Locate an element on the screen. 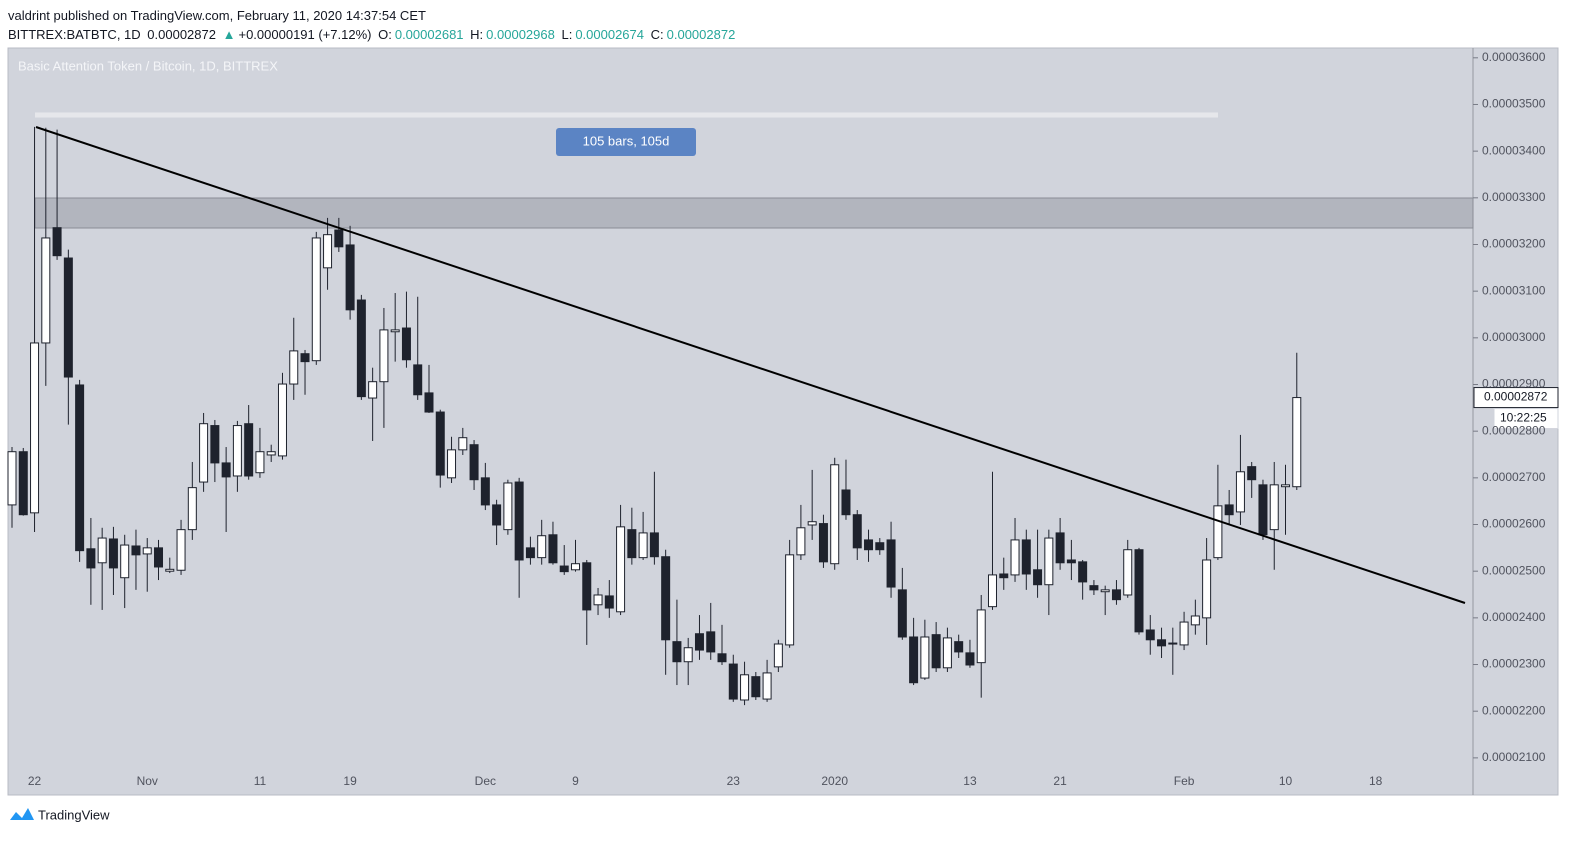 The width and height of the screenshot is (1583, 844). measure-label: 105 bars, 105d is located at coordinates (626, 140).